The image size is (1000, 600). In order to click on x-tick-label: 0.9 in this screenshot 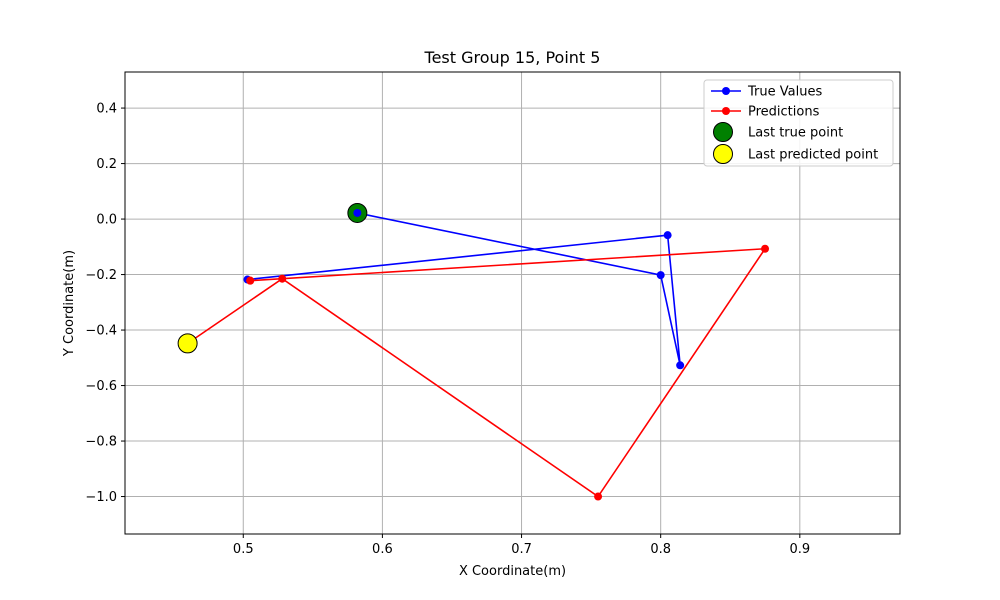, I will do `click(799, 549)`.